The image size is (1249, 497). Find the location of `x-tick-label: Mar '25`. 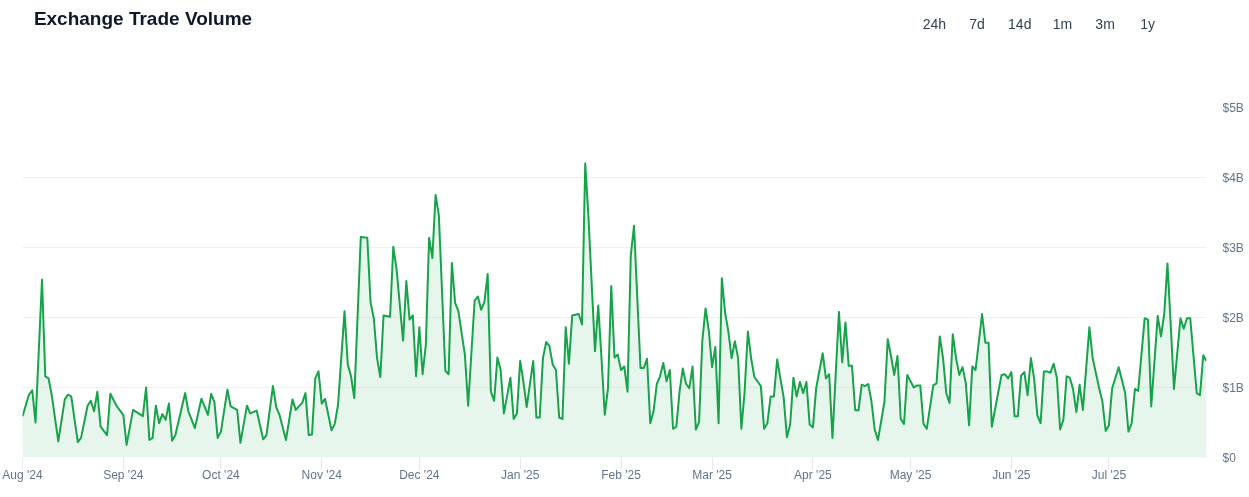

x-tick-label: Mar '25 is located at coordinates (712, 474).